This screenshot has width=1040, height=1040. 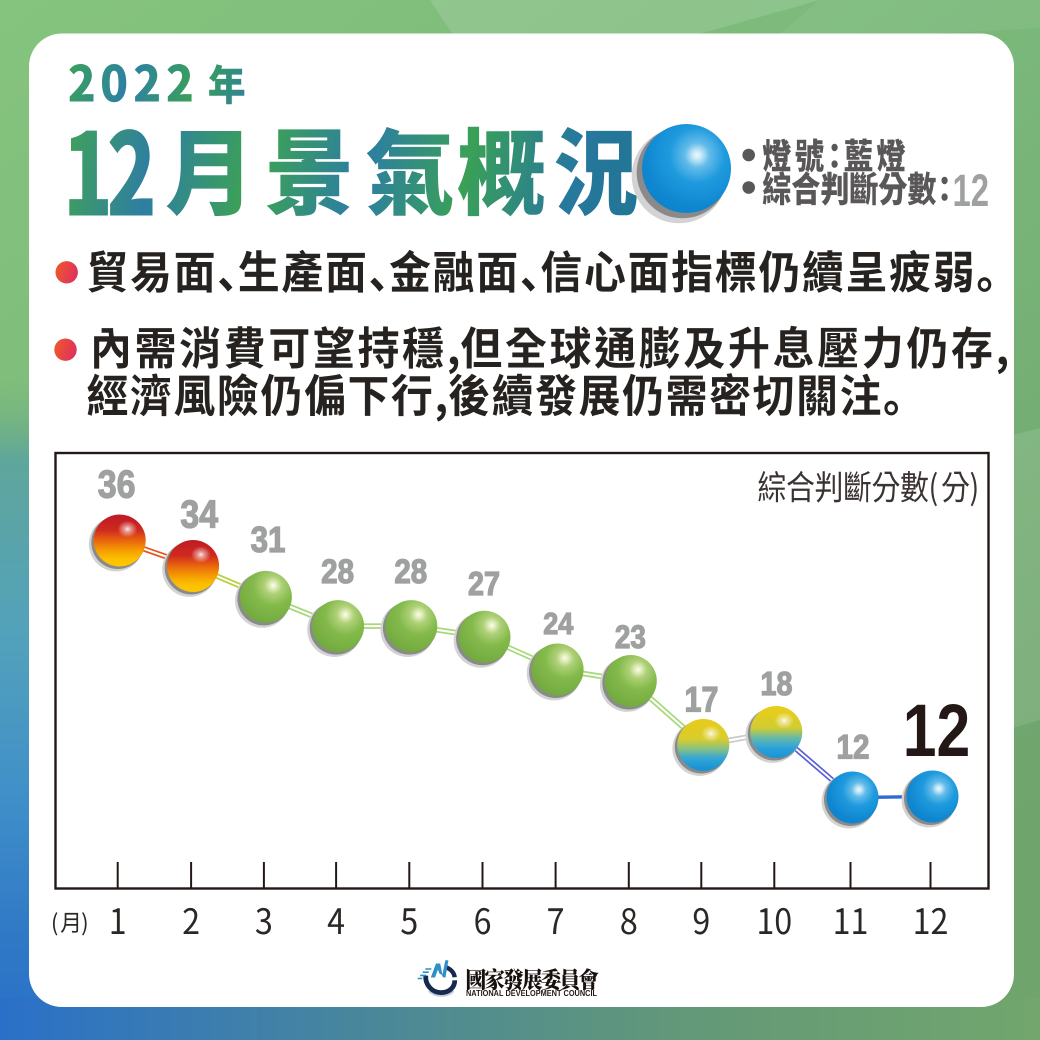 I want to click on svg-text: 34, so click(x=199, y=514).